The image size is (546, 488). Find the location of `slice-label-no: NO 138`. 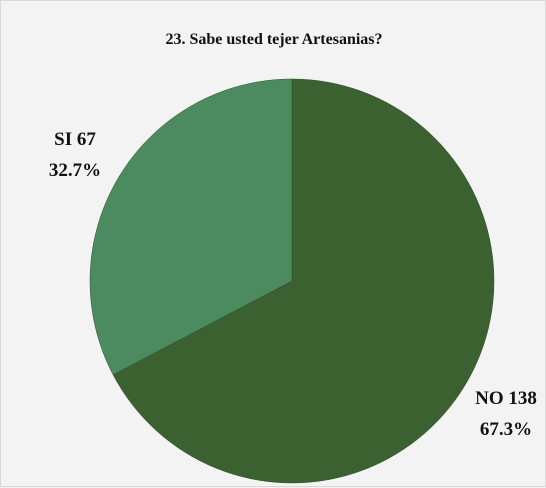

slice-label-no: NO 138 is located at coordinates (506, 398).